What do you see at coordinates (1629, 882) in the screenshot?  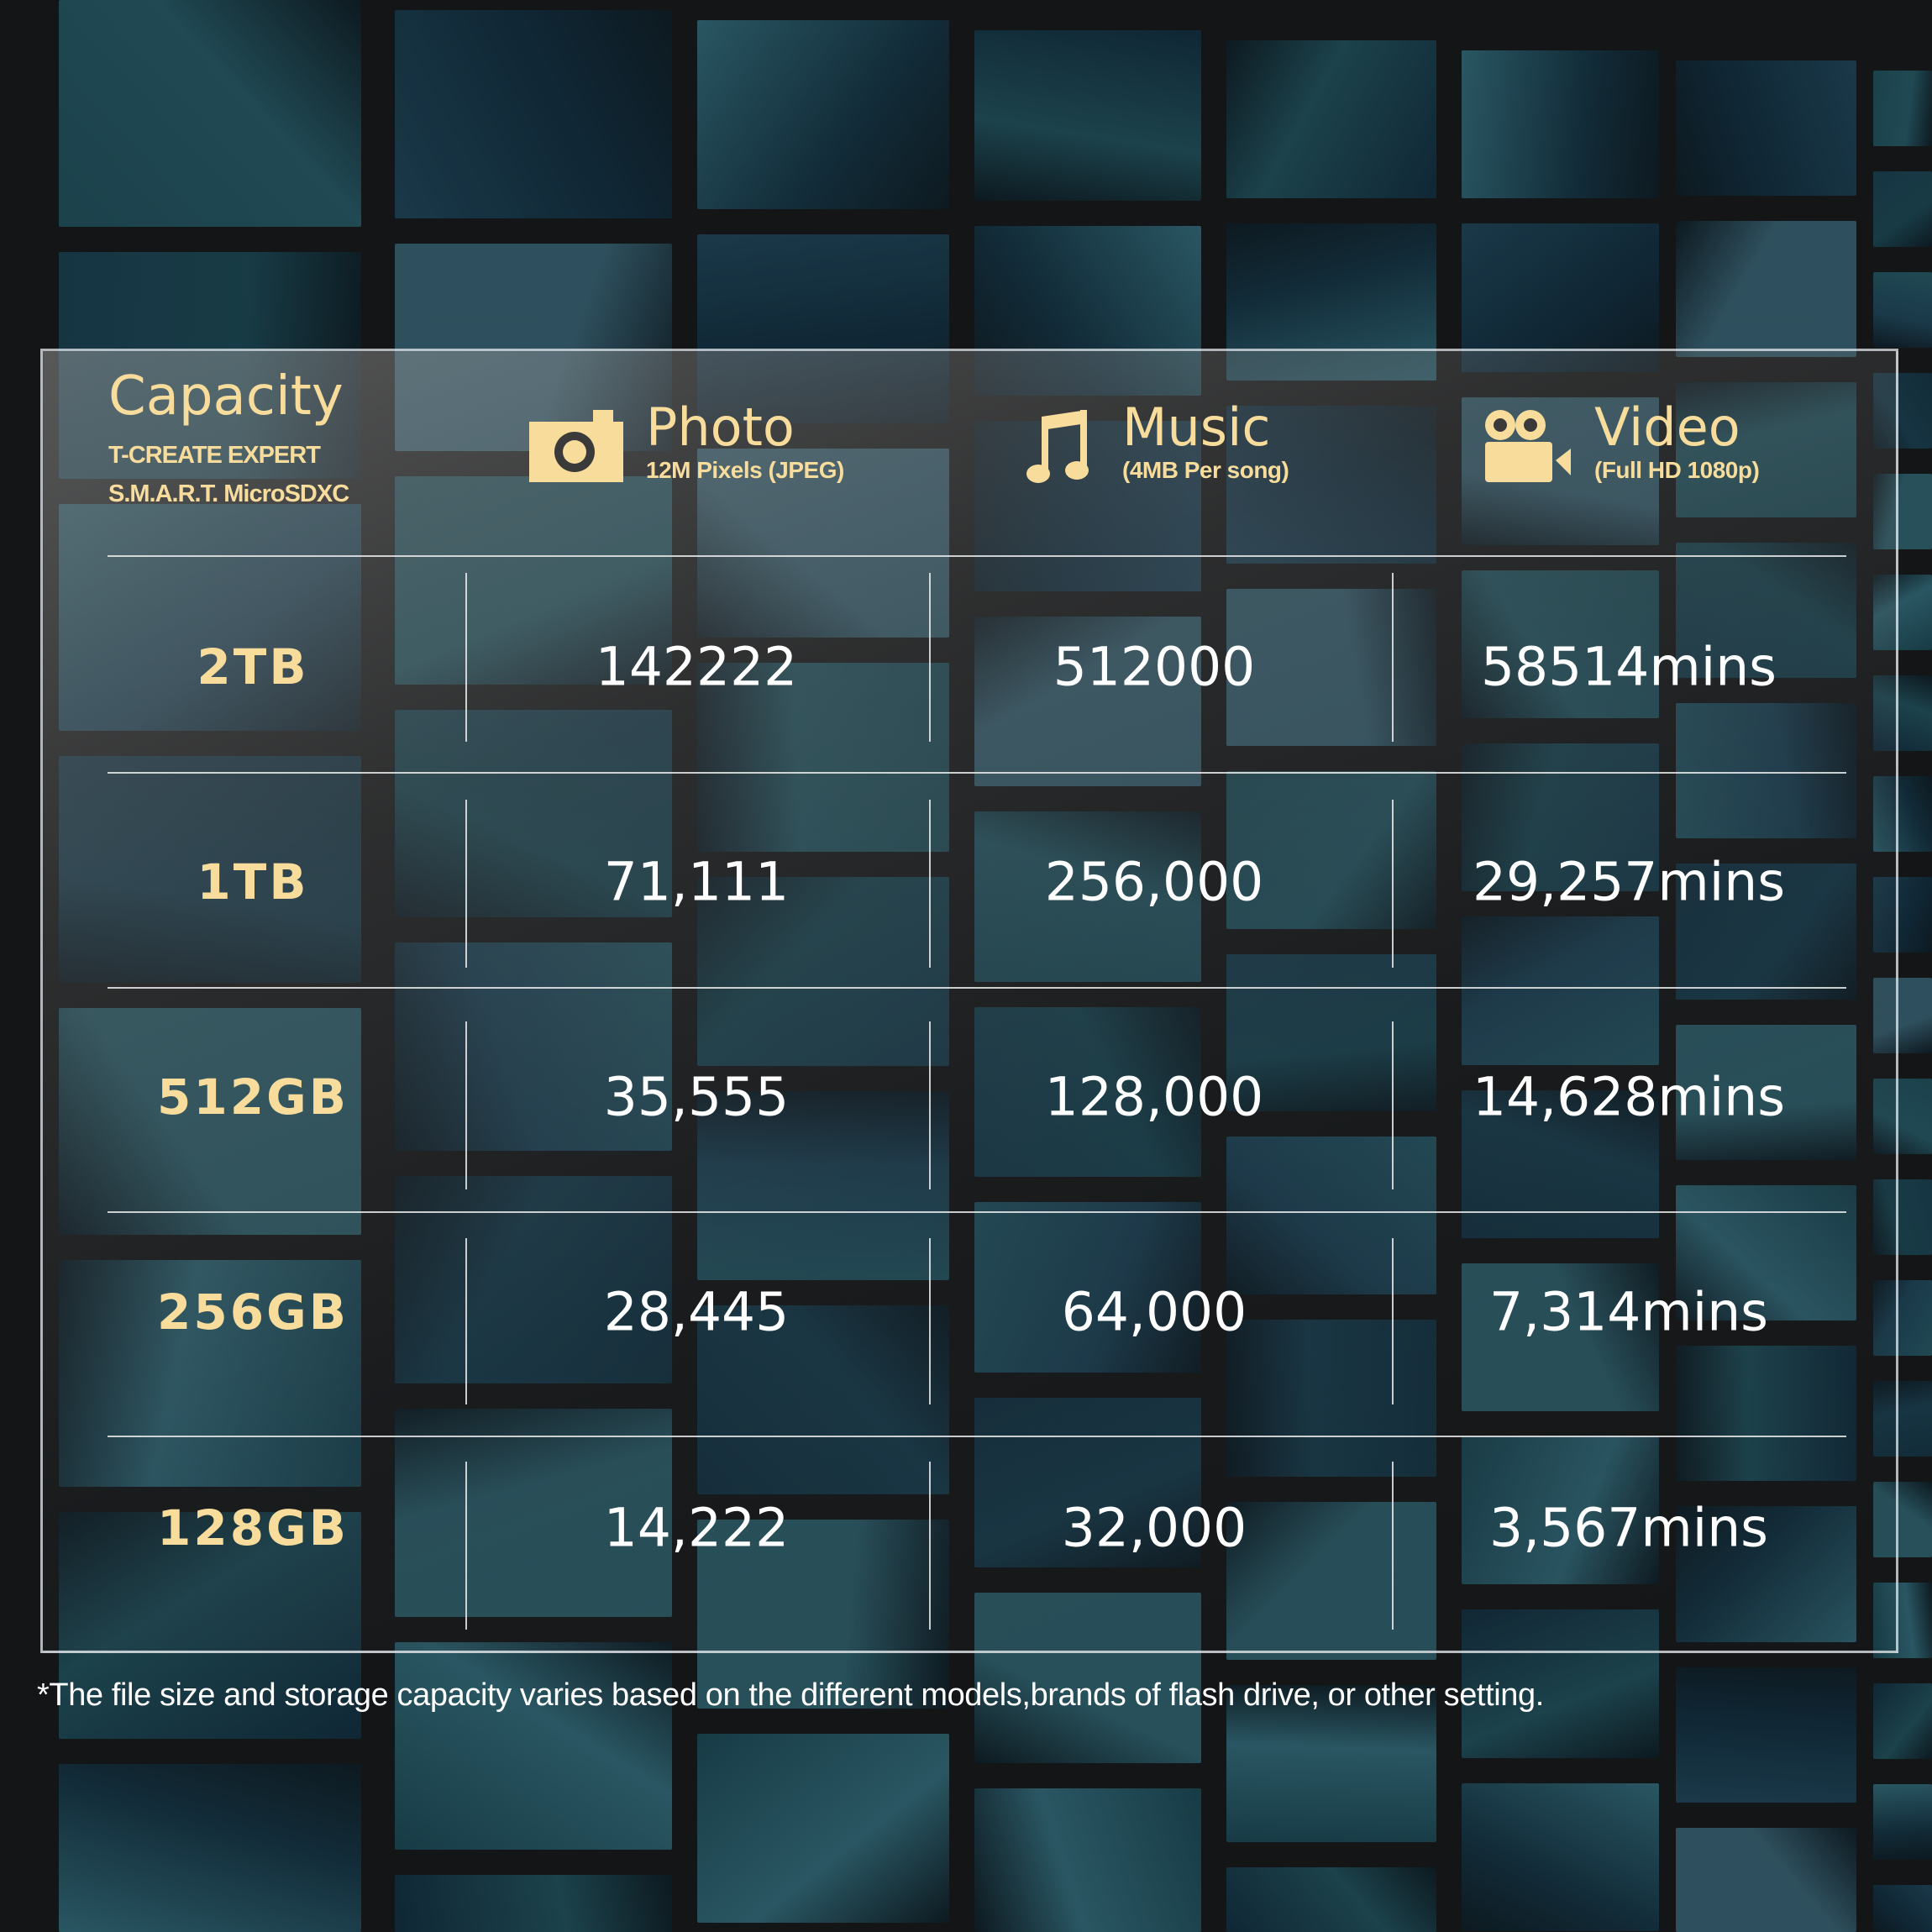 I see `video-value: 29,257mins` at bounding box center [1629, 882].